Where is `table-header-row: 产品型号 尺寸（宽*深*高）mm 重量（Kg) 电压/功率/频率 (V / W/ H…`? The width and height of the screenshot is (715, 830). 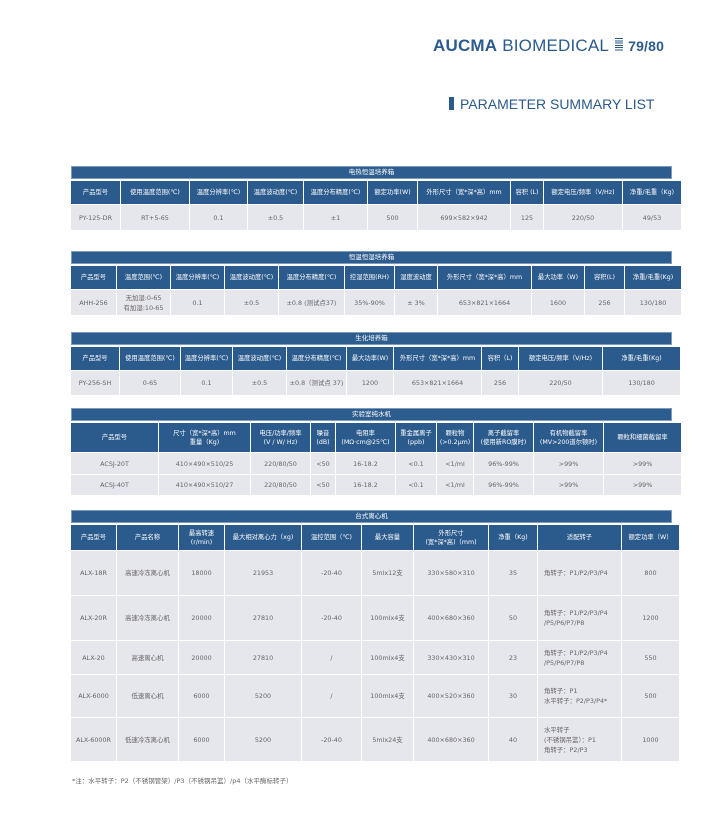
table-header-row: 产品型号 尺寸（宽*深*高）mm 重量（Kg) 电压/功率/频率 (V / W/ H… is located at coordinates (376, 438).